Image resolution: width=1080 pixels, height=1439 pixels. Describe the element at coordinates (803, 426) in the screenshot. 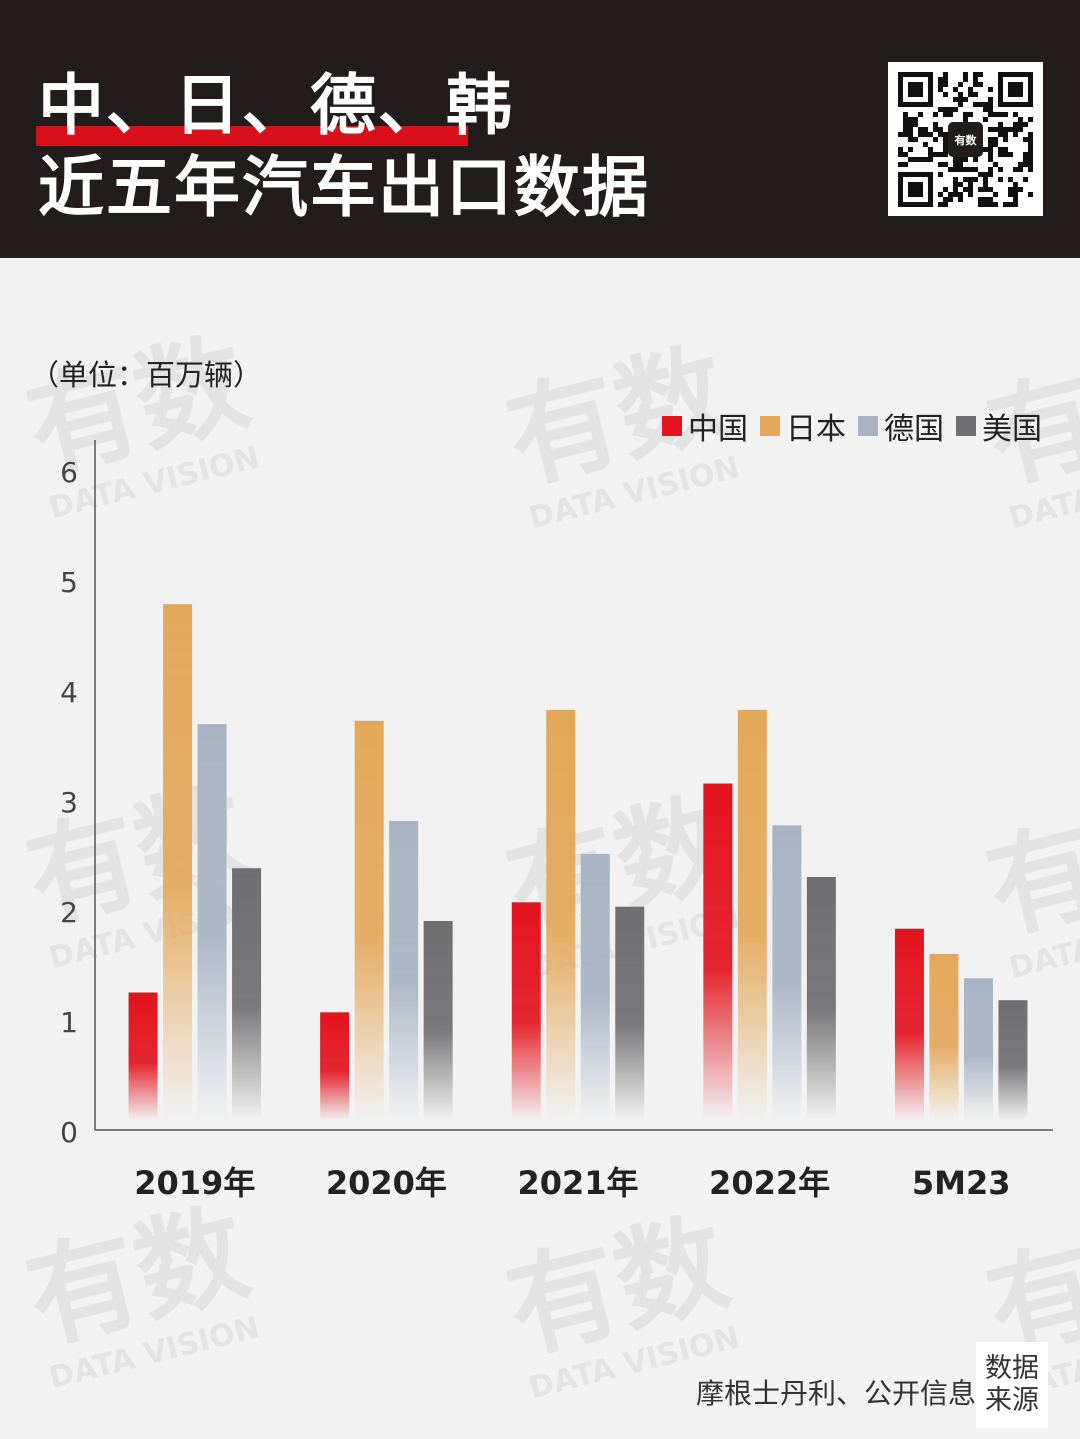

I see `legend-item: 日本` at that location.